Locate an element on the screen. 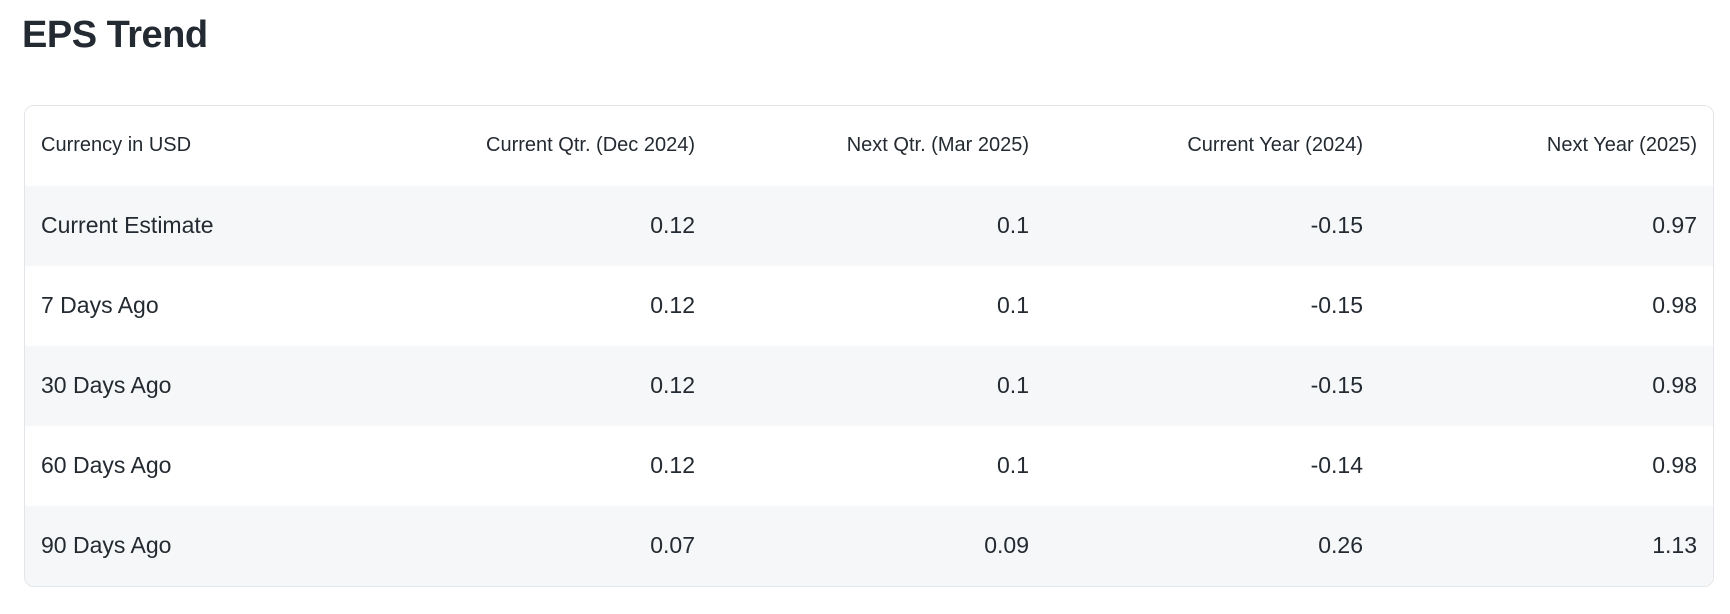 This screenshot has width=1730, height=614. column-header: Current Year (2024) is located at coordinates (1212, 145).